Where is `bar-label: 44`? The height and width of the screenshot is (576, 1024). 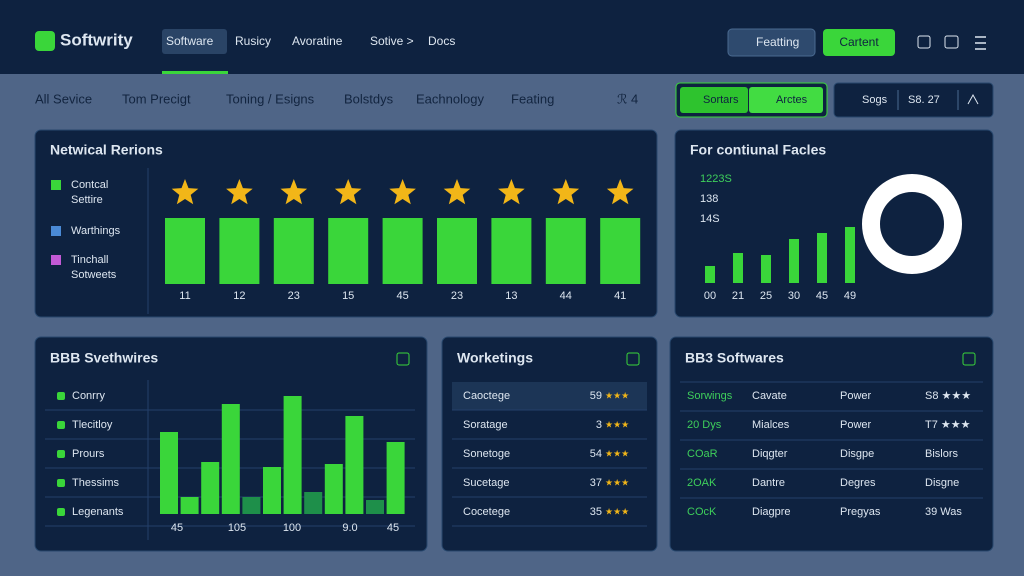 bar-label: 44 is located at coordinates (566, 296).